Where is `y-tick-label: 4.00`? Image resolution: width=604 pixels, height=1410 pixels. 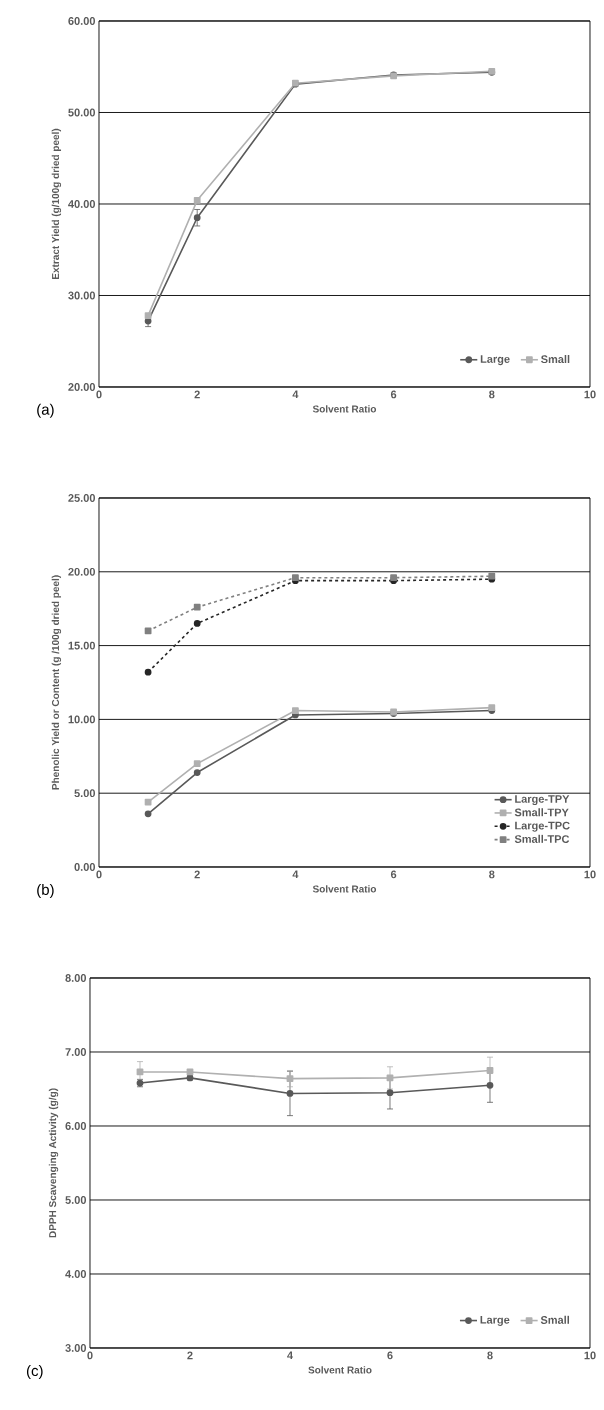
y-tick-label: 4.00 is located at coordinates (76, 1274).